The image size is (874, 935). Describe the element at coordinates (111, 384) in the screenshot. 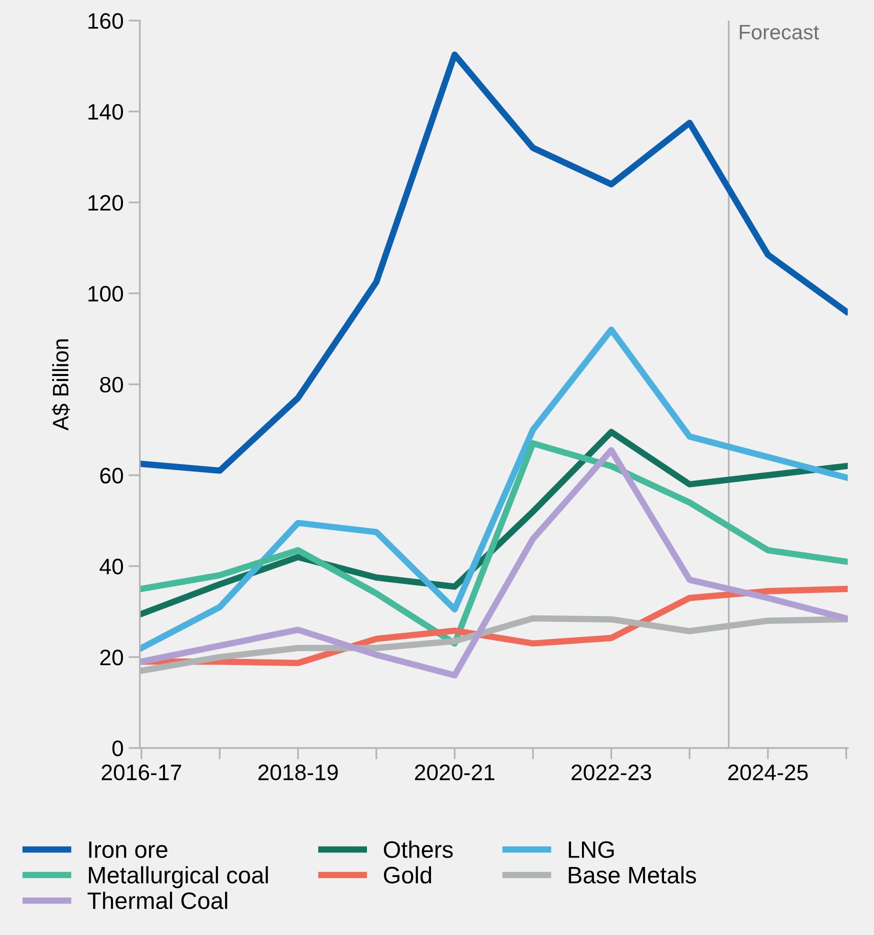

I see `y-tick-label: 80` at that location.